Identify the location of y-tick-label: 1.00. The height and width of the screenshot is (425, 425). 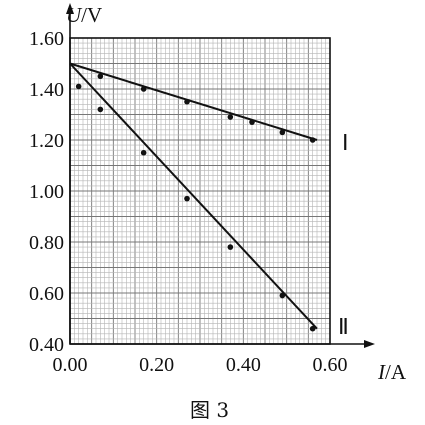
(46, 192).